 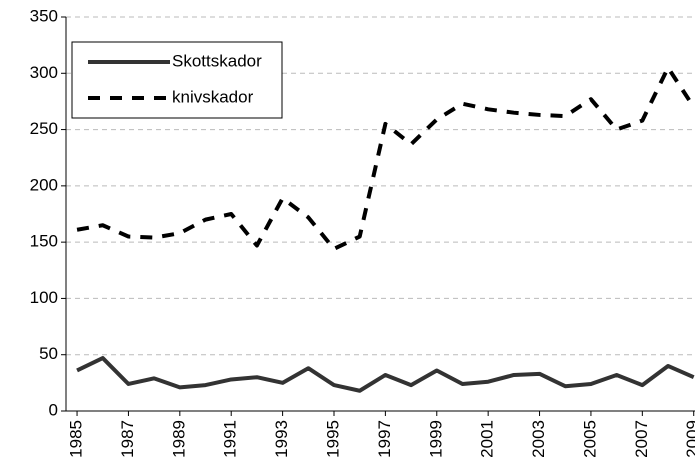 What do you see at coordinates (217, 60) in the screenshot?
I see `legend-label: Skottskador` at bounding box center [217, 60].